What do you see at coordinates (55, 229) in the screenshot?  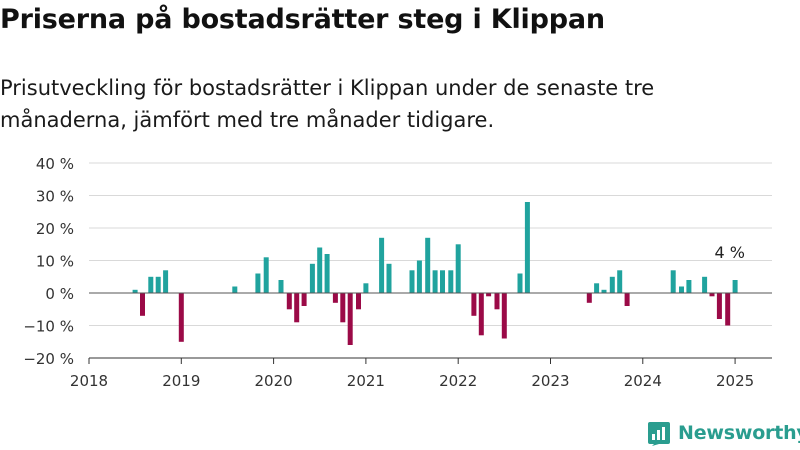 I see `y-tick-label: 20 %` at bounding box center [55, 229].